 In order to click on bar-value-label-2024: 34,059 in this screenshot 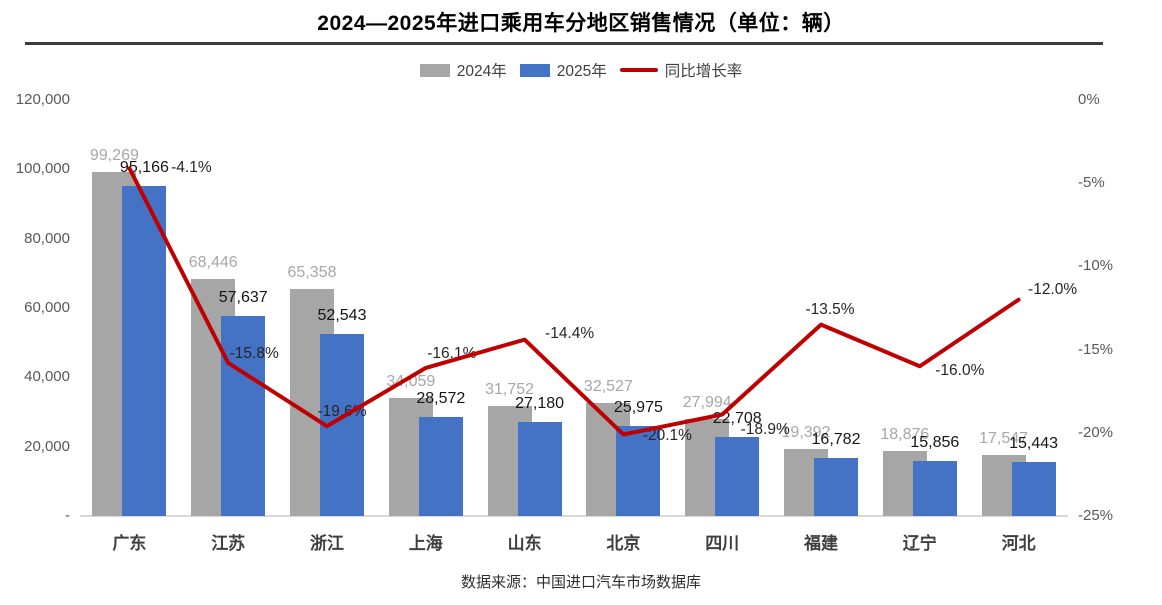, I will do `click(411, 381)`.